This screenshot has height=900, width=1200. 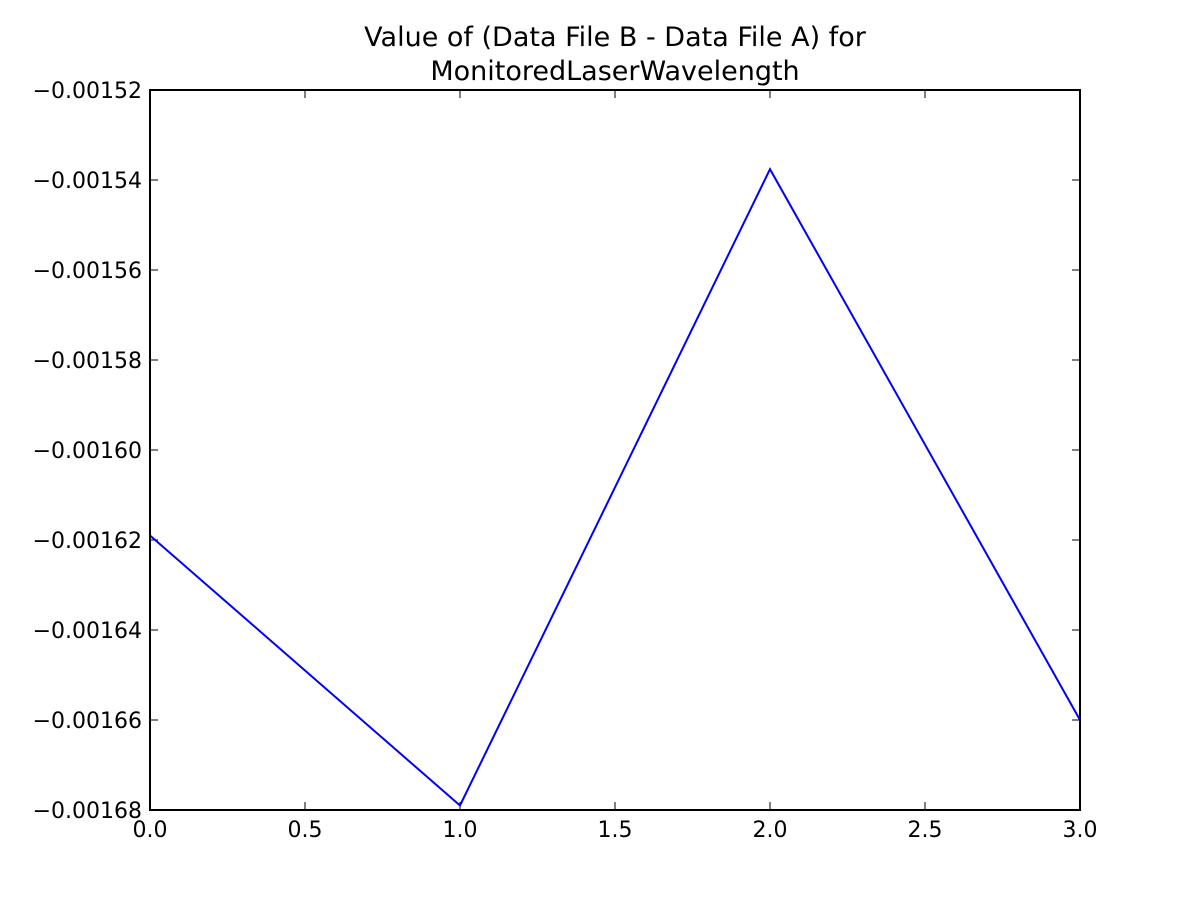 What do you see at coordinates (87, 811) in the screenshot?
I see `y-tick-label: −0.00168` at bounding box center [87, 811].